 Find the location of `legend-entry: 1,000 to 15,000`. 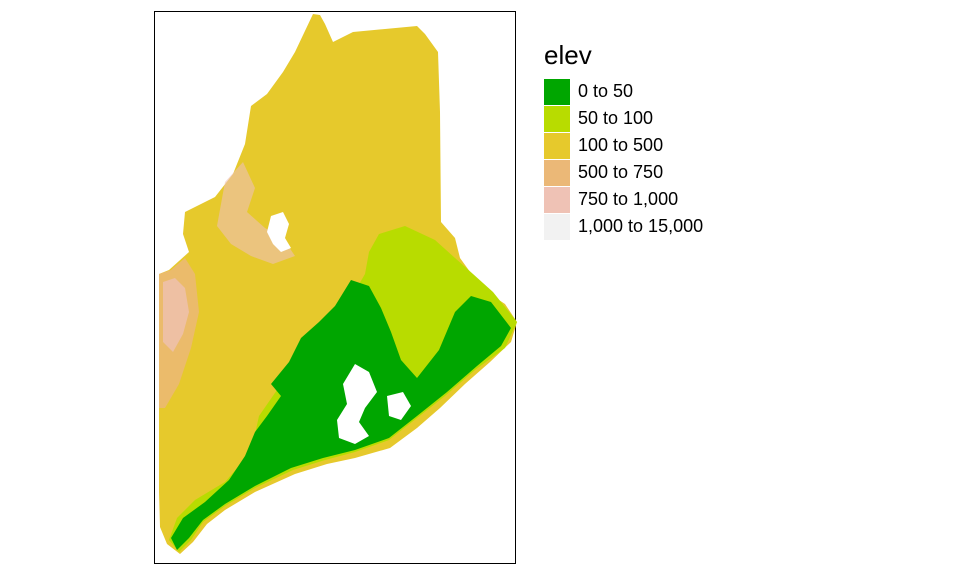

legend-entry: 1,000 to 15,000 is located at coordinates (623, 226).